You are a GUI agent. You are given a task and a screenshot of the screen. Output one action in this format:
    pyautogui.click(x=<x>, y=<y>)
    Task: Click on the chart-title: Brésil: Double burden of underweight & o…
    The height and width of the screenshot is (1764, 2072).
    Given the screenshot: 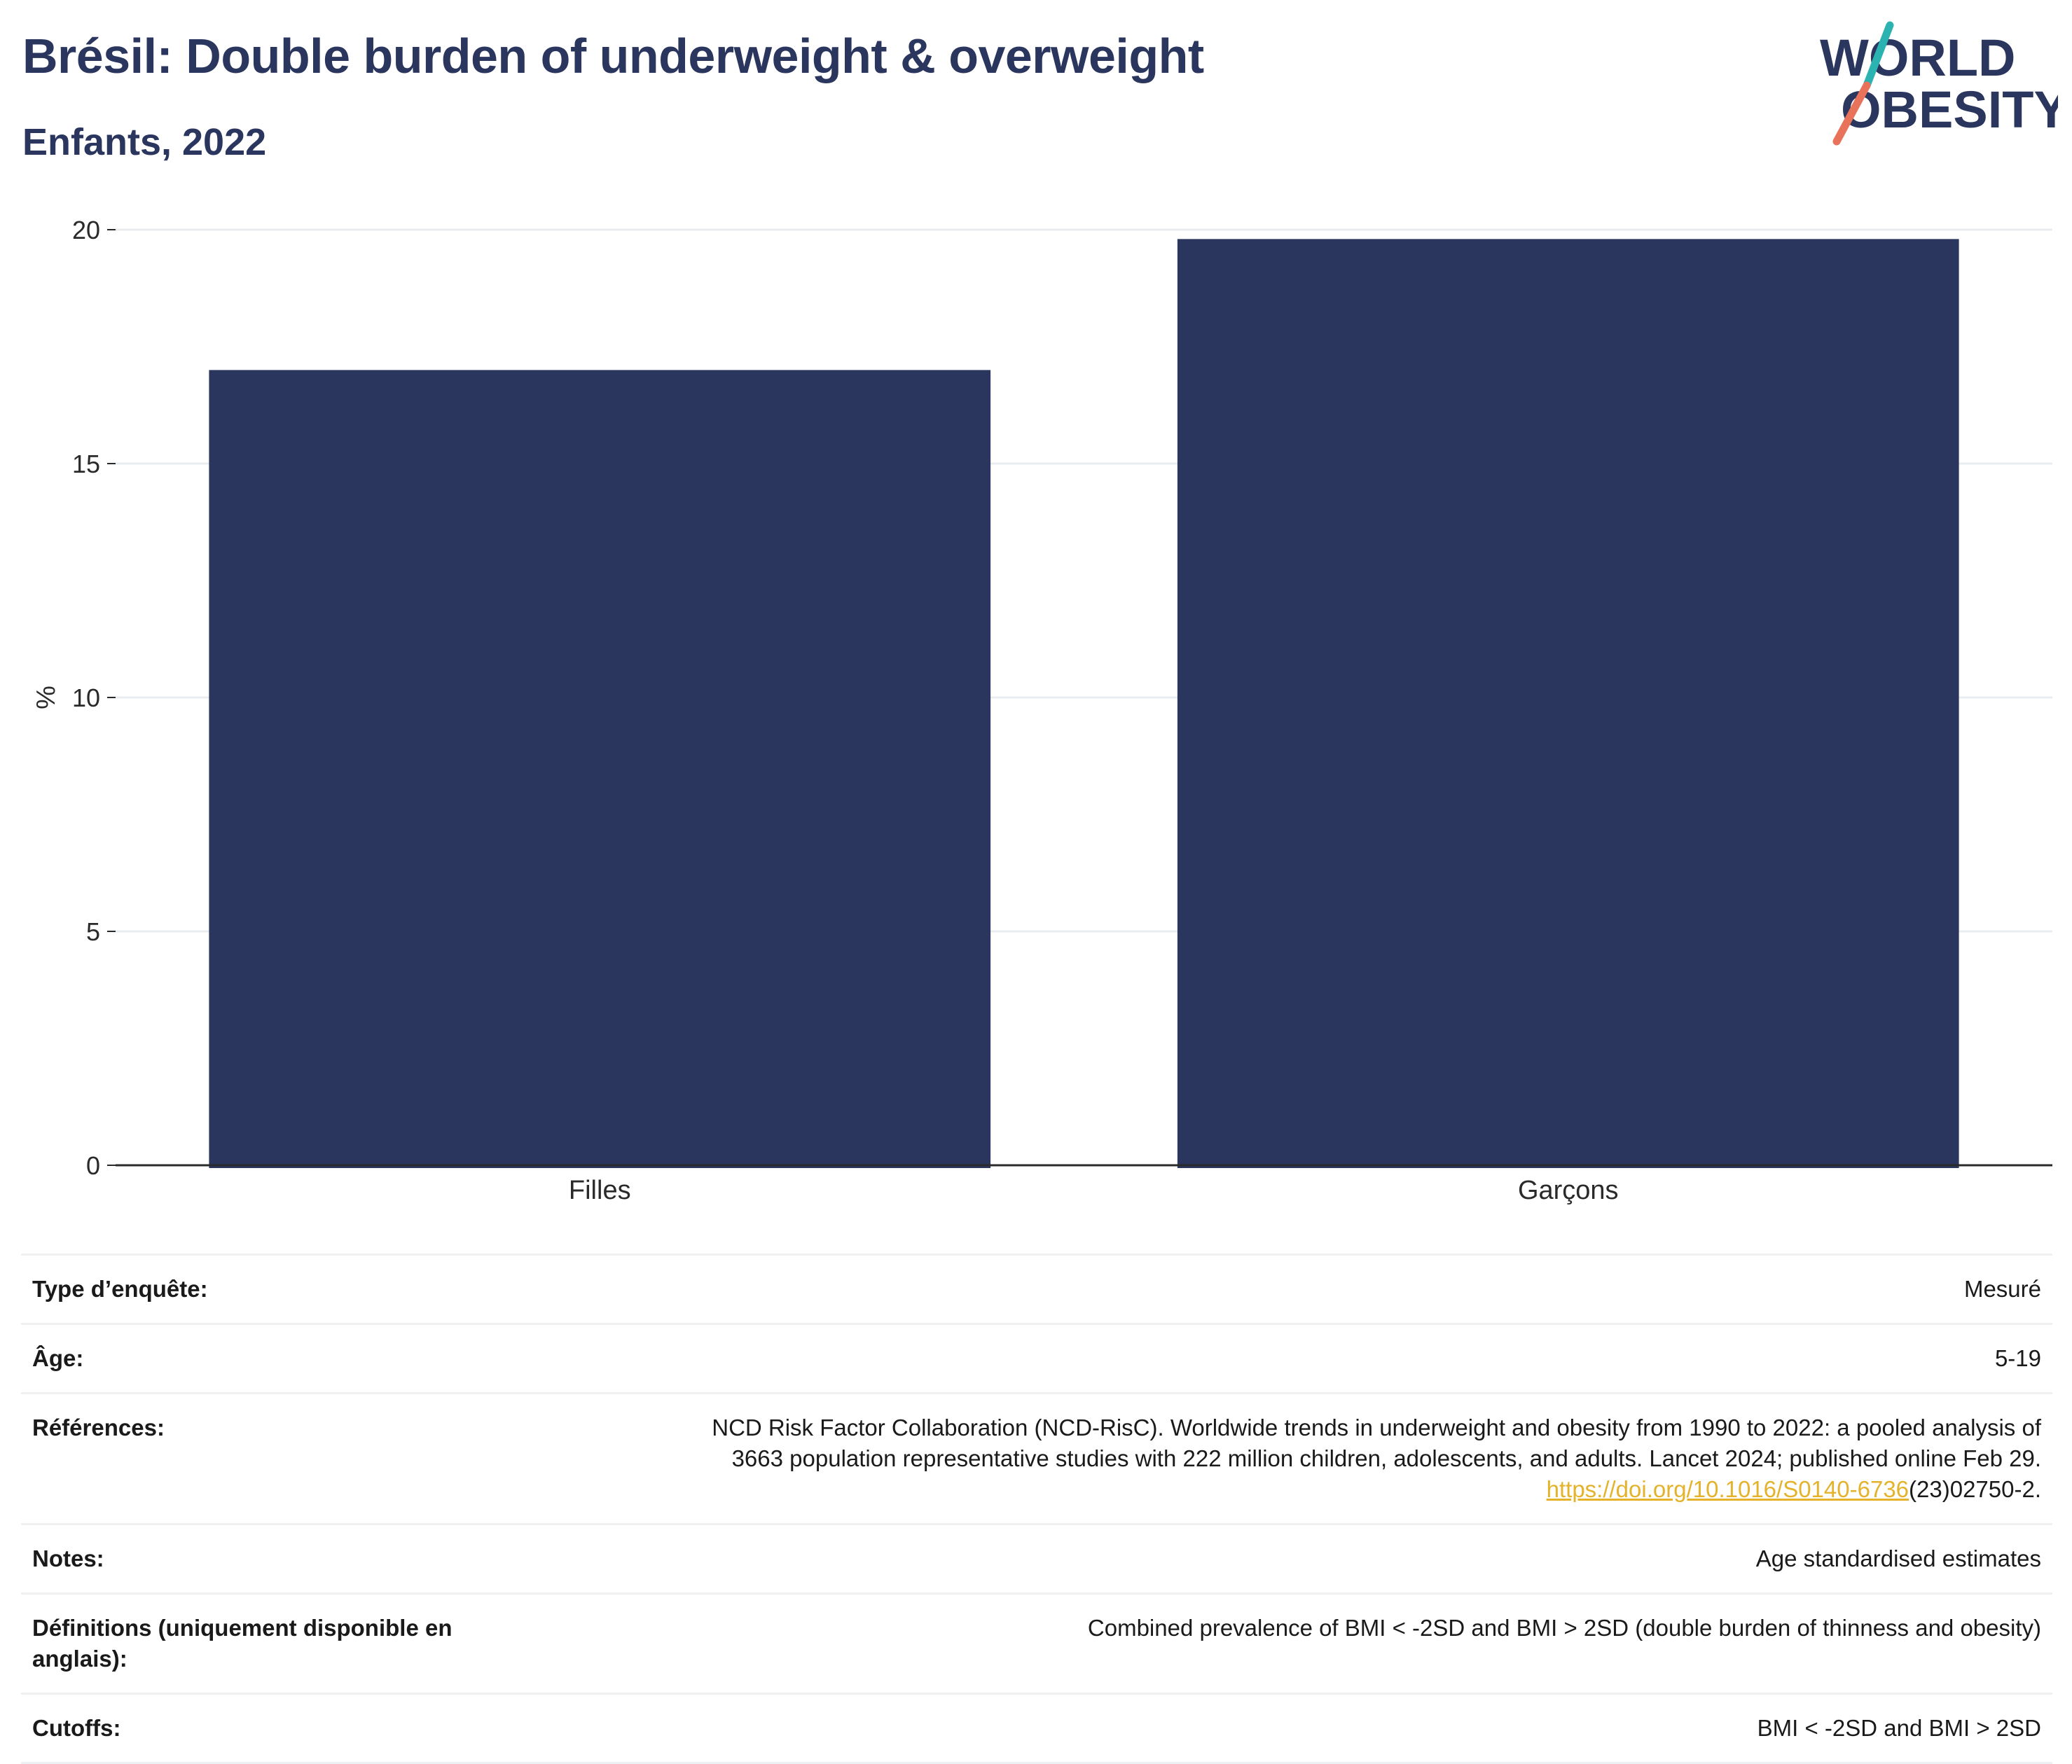 What is the action you would take?
    pyautogui.click(x=613, y=56)
    